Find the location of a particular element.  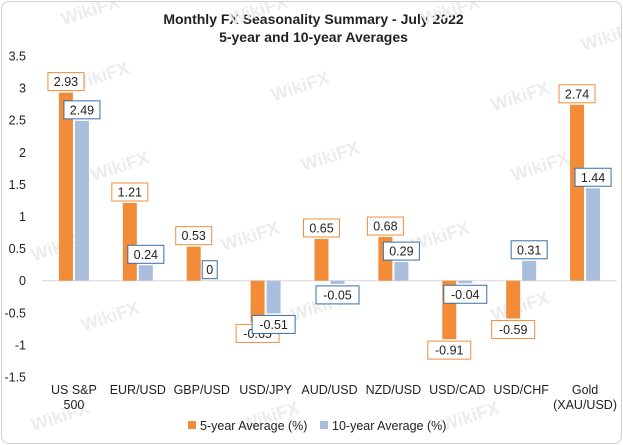

data-label: -0.04 is located at coordinates (465, 295).